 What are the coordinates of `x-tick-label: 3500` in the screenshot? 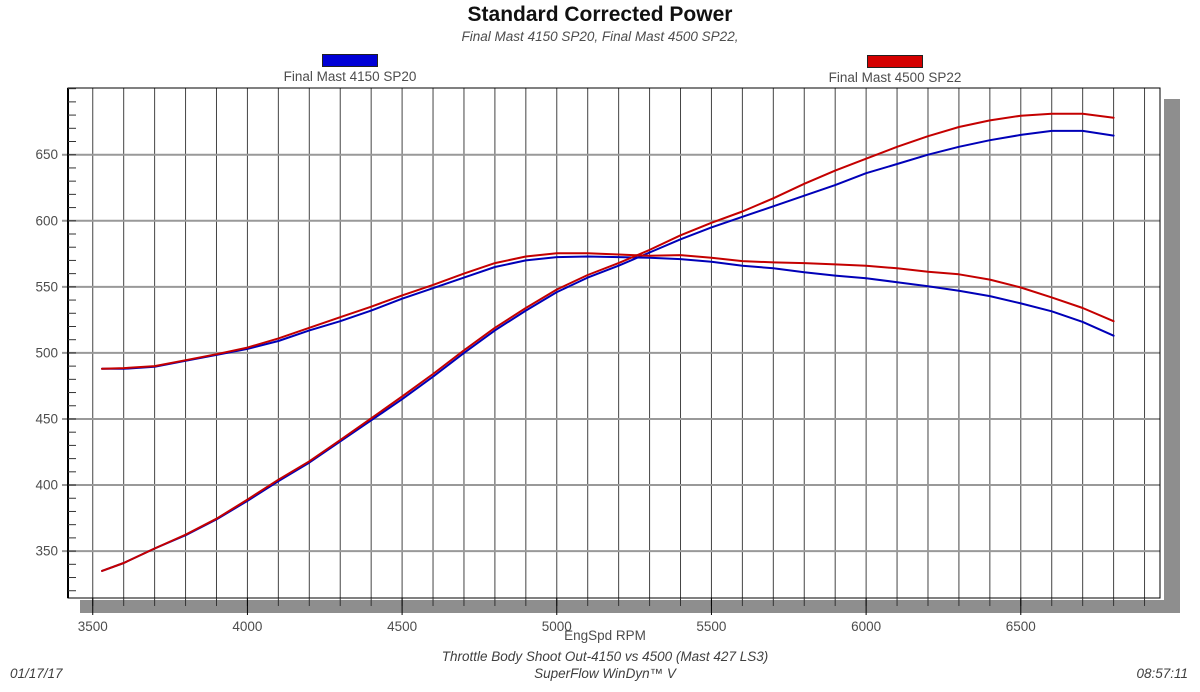 It's located at (93, 626).